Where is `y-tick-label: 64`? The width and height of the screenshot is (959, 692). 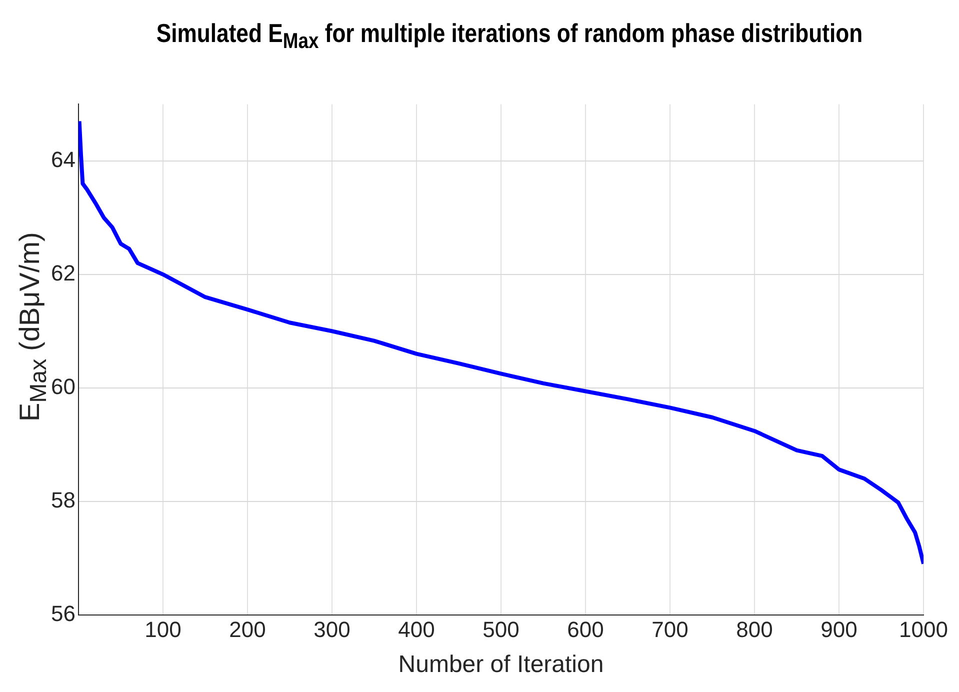
y-tick-label: 64 is located at coordinates (63, 159).